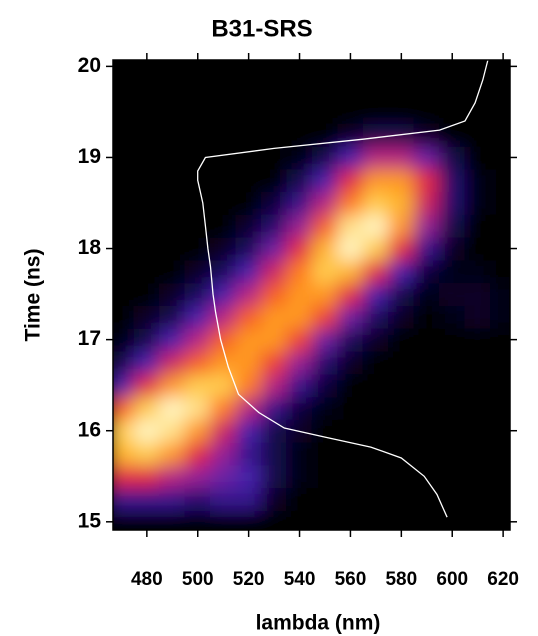 The image size is (538, 636). What do you see at coordinates (300, 579) in the screenshot?
I see `x-tick-label: 540` at bounding box center [300, 579].